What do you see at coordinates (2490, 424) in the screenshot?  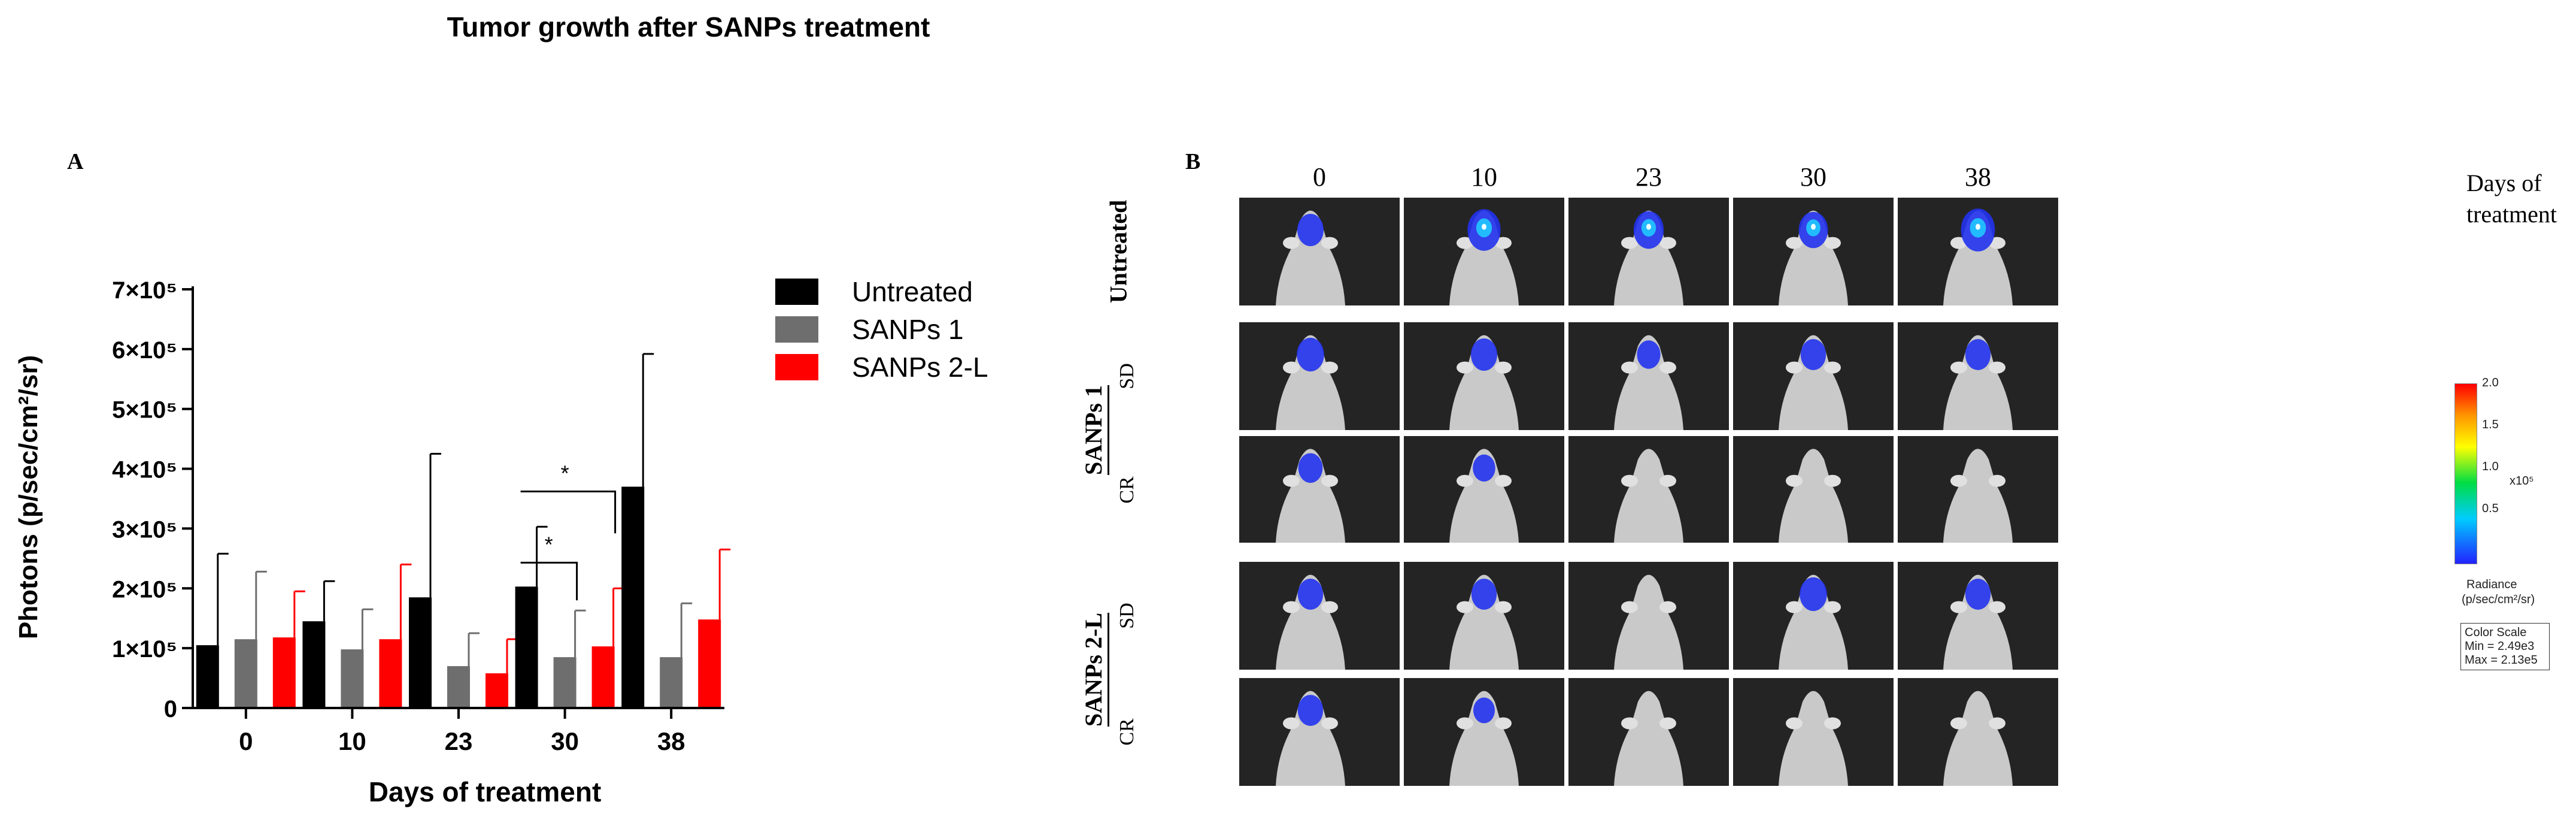 I see `color-scale-tick: 1.5` at bounding box center [2490, 424].